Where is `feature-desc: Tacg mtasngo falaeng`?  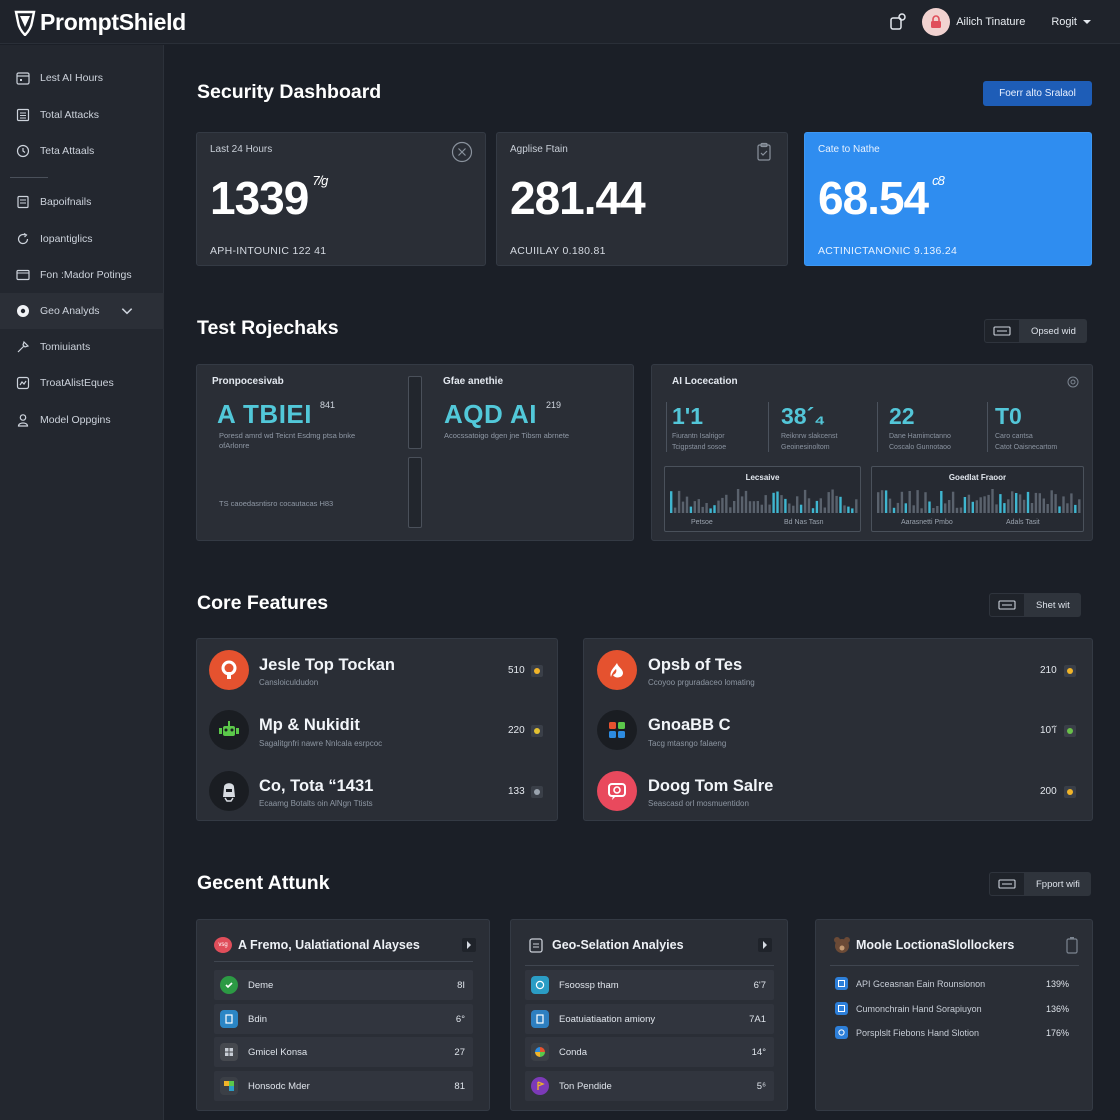
feature-desc: Tacg mtasngo falaeng is located at coordinates (687, 743).